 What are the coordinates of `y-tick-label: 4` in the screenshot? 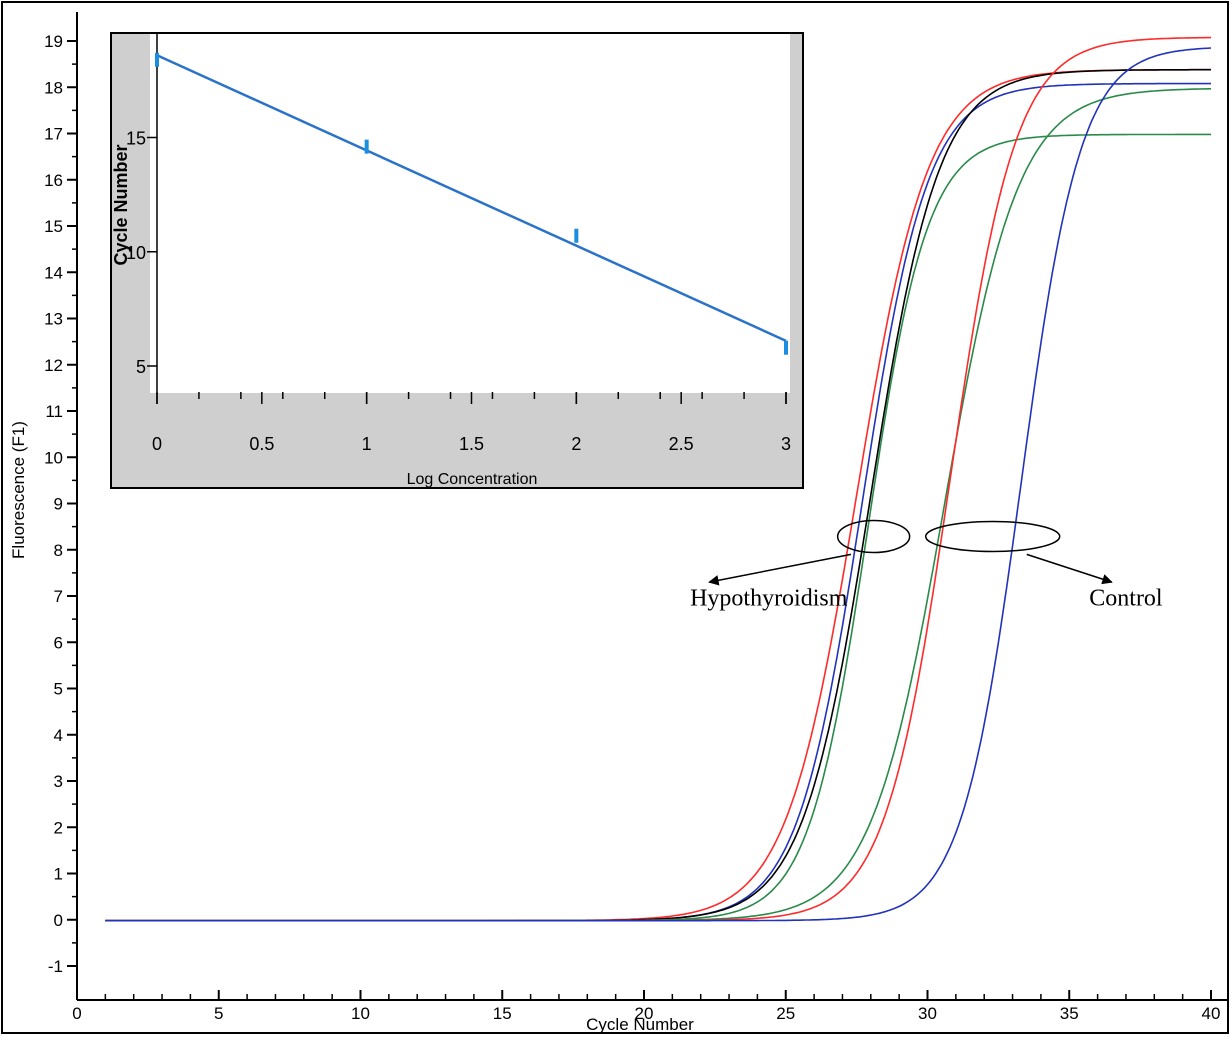 It's located at (58, 735).